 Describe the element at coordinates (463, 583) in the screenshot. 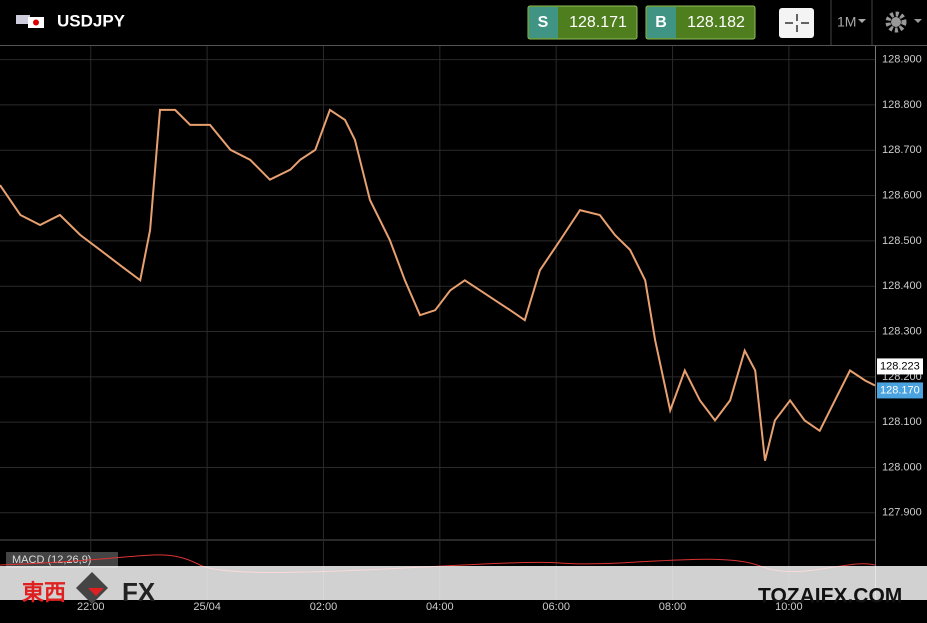

I see `watermark-strip` at that location.